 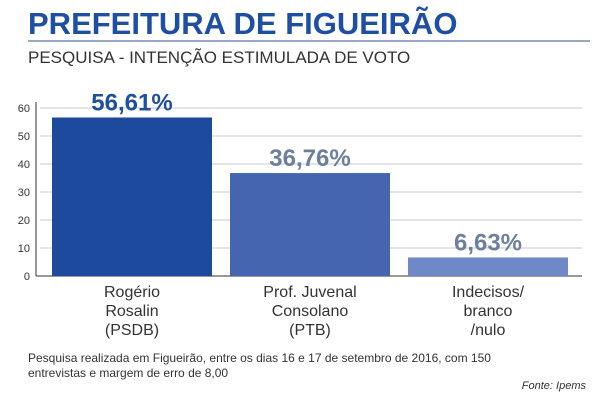 What do you see at coordinates (132, 330) in the screenshot?
I see `category-label: (PSDB)` at bounding box center [132, 330].